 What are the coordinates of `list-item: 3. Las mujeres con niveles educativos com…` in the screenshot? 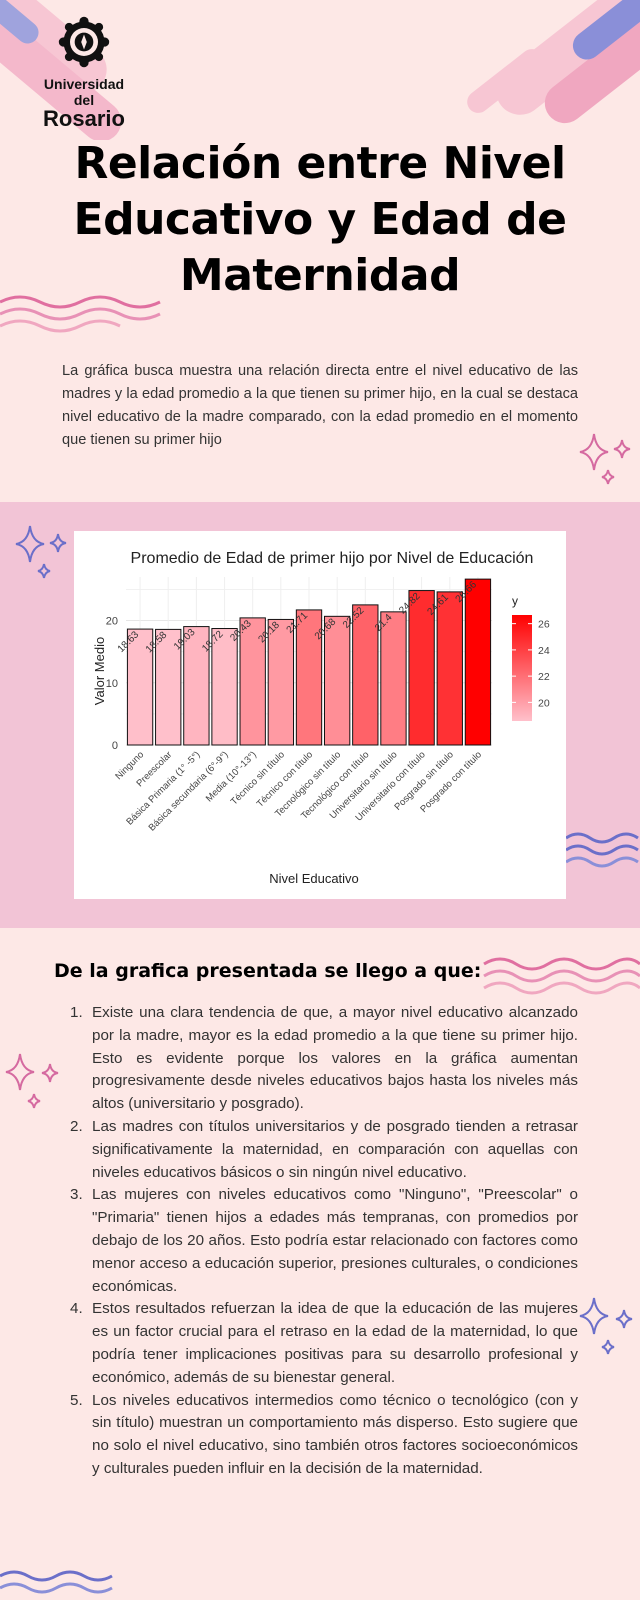 It's located at (324, 1240).